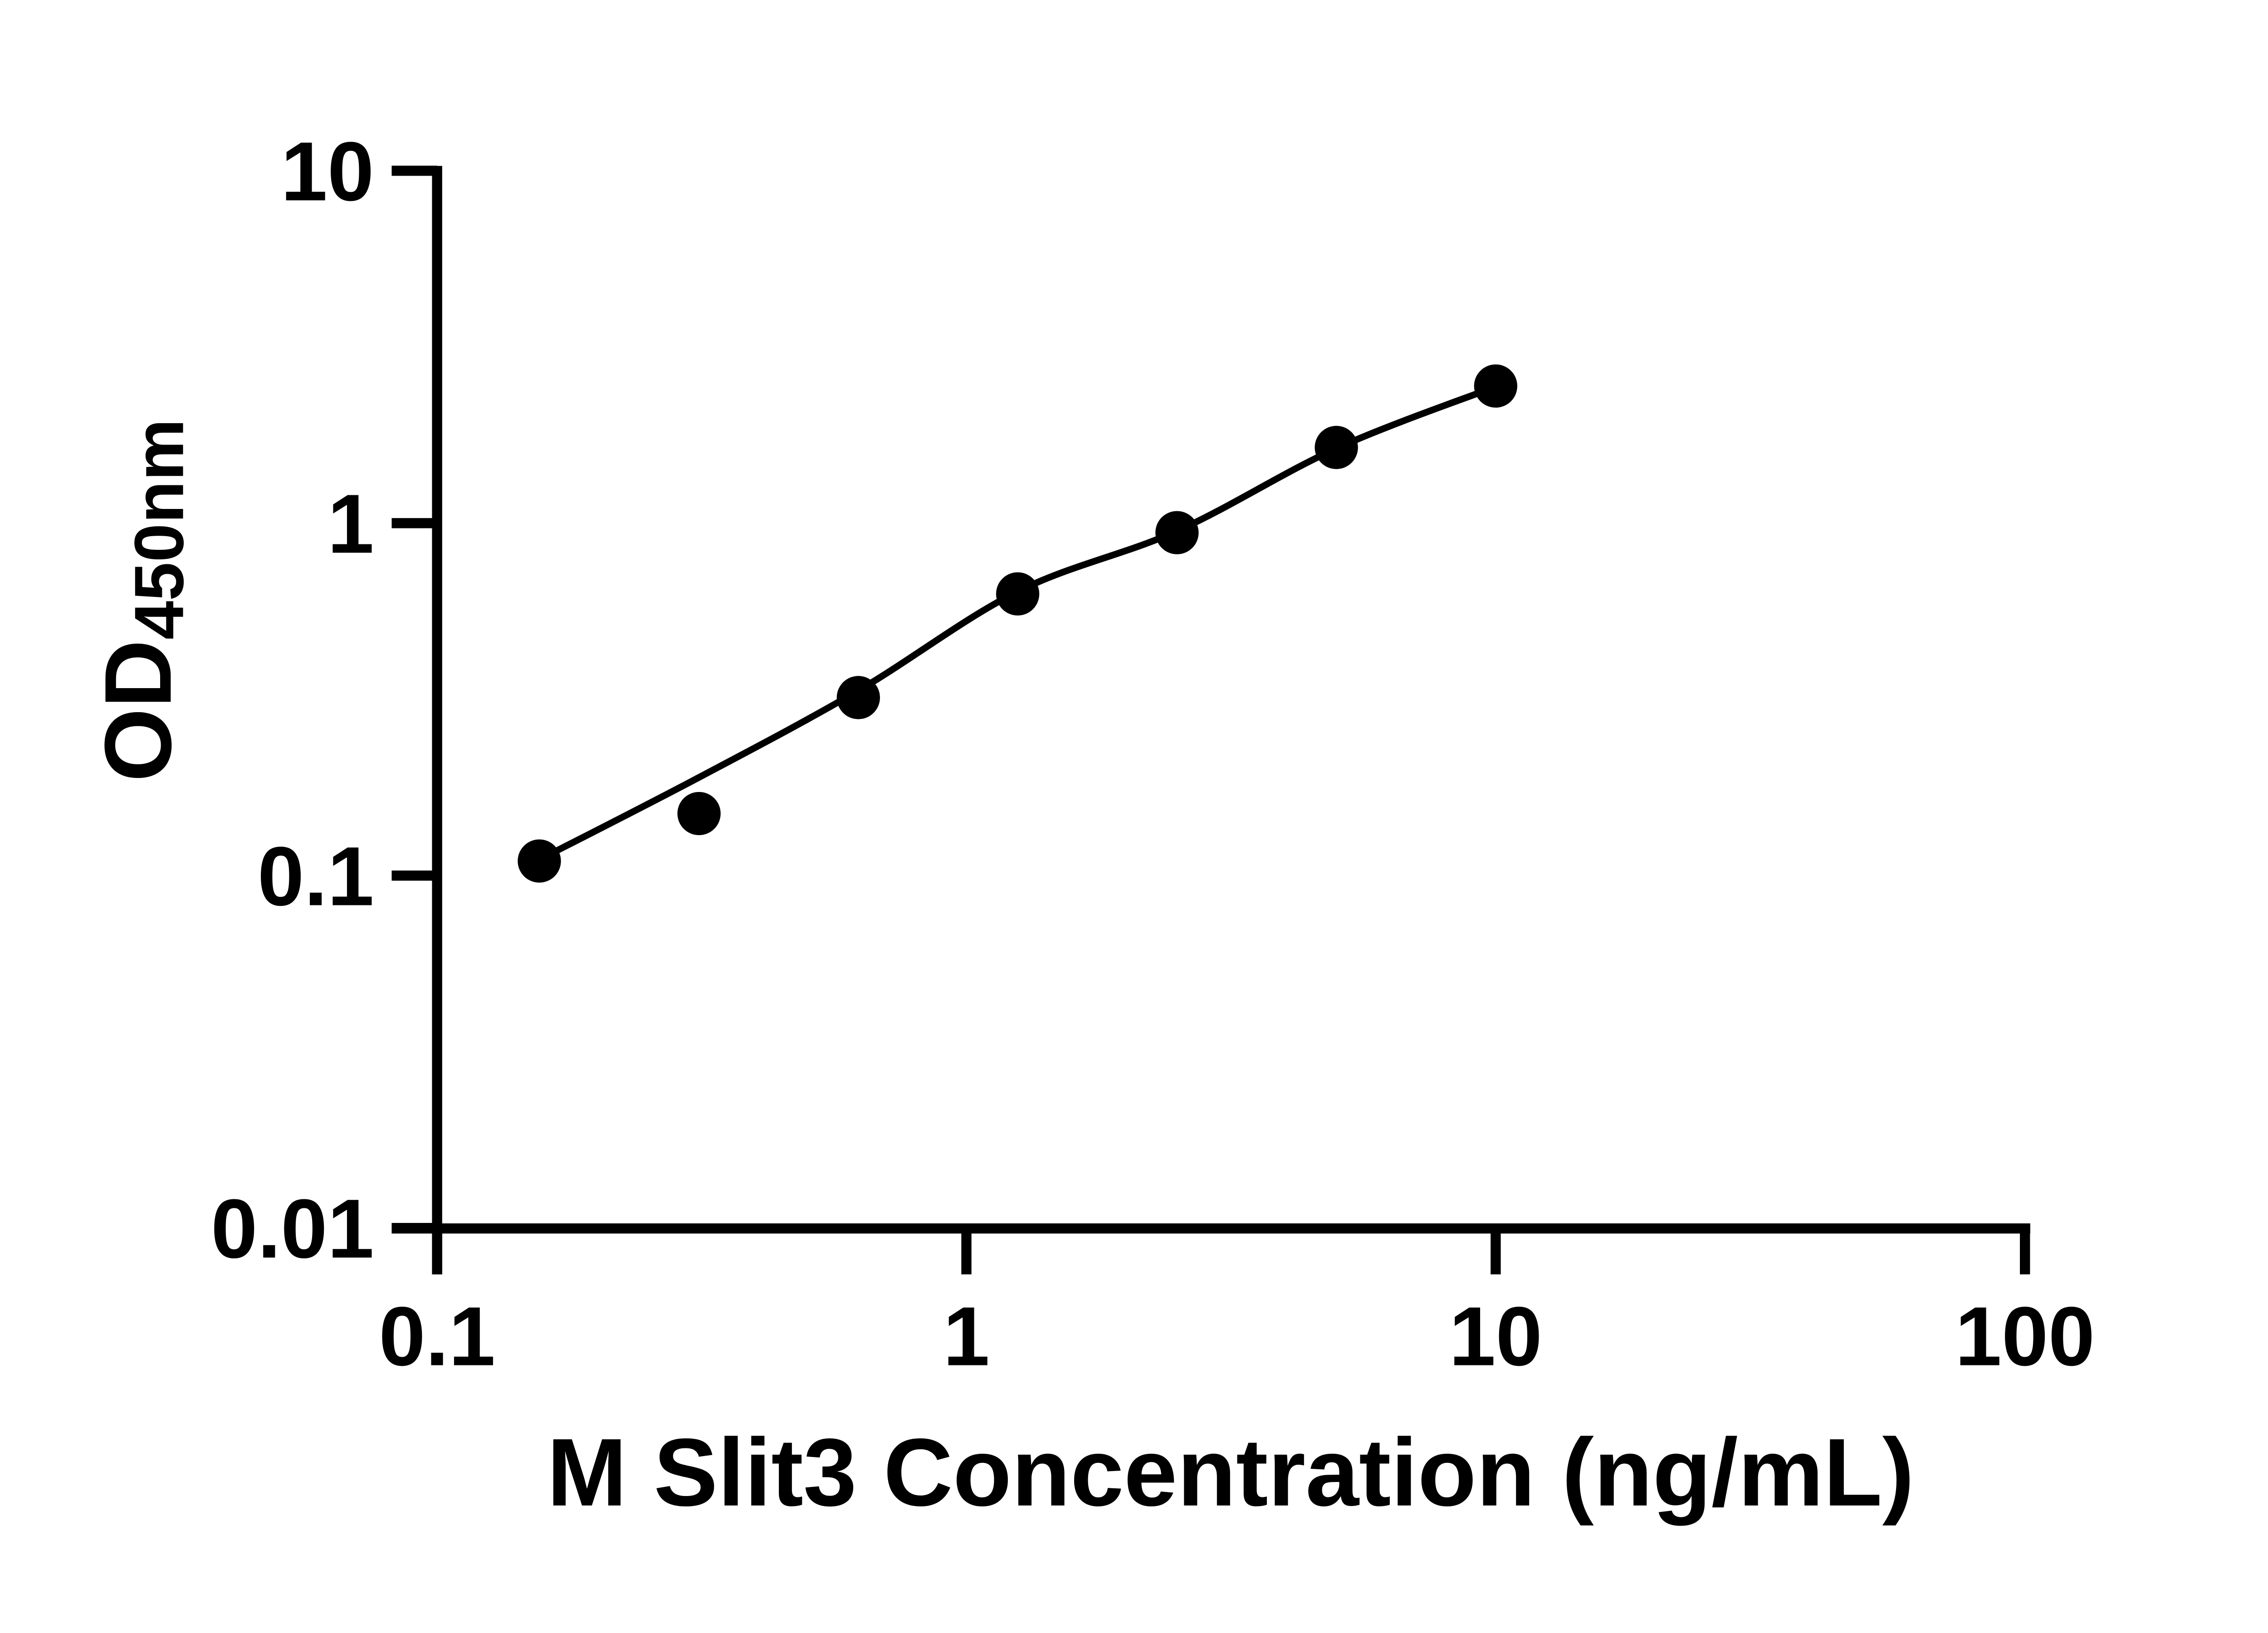 The height and width of the screenshot is (1633, 2268). I want to click on y-tick-label-1: 1, so click(351, 524).